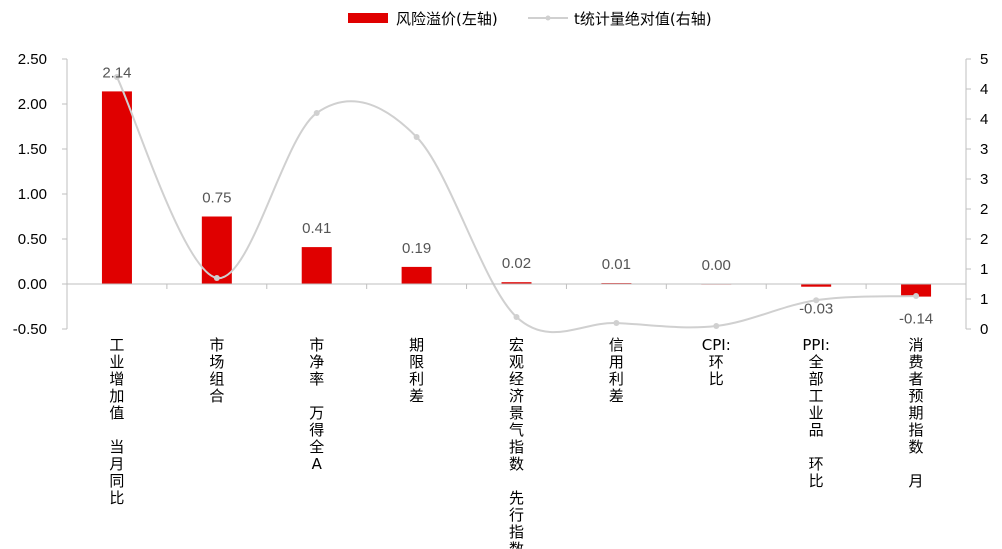 The width and height of the screenshot is (1002, 549). What do you see at coordinates (447, 19) in the screenshot?
I see `legend-label-bar: 风险溢价(左轴)` at bounding box center [447, 19].